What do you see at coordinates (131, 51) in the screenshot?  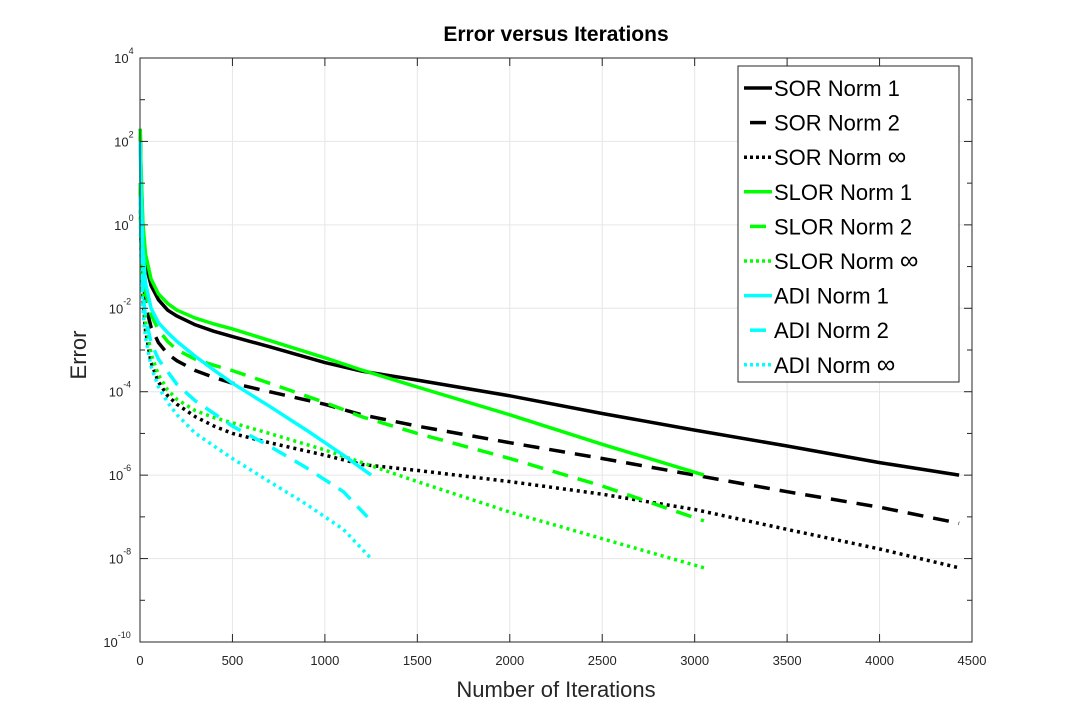 I see `y-tick-exponent: 4` at bounding box center [131, 51].